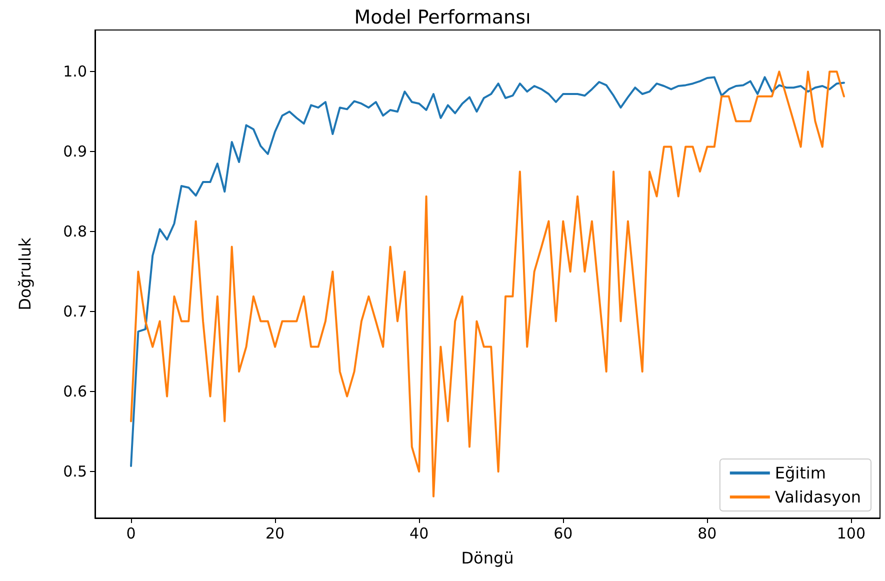 The width and height of the screenshot is (885, 581). I want to click on y-tick-label: 0.5, so click(75, 471).